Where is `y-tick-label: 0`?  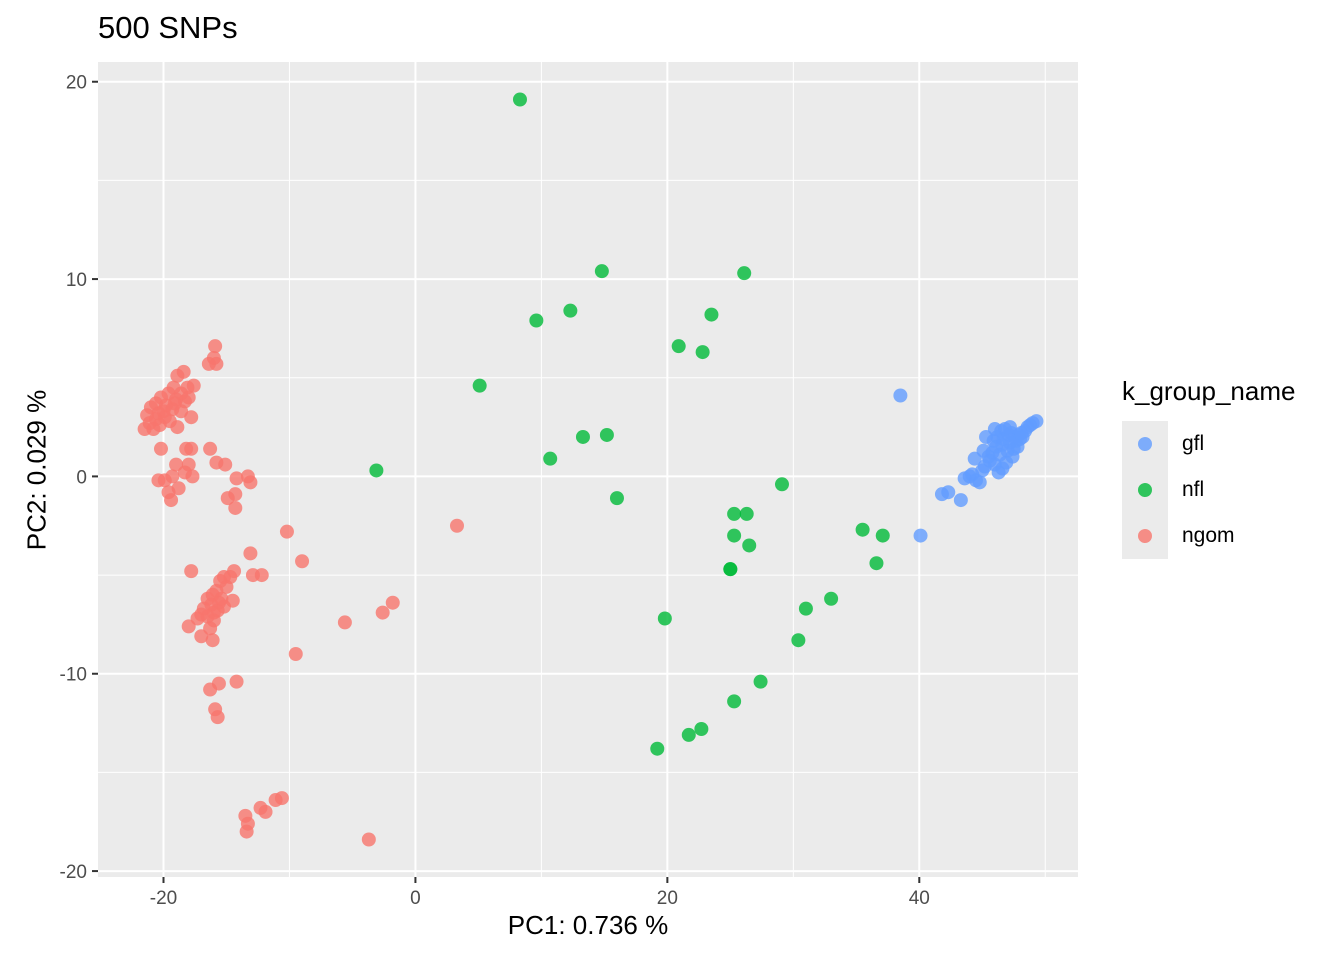
y-tick-label: 0 is located at coordinates (81, 477).